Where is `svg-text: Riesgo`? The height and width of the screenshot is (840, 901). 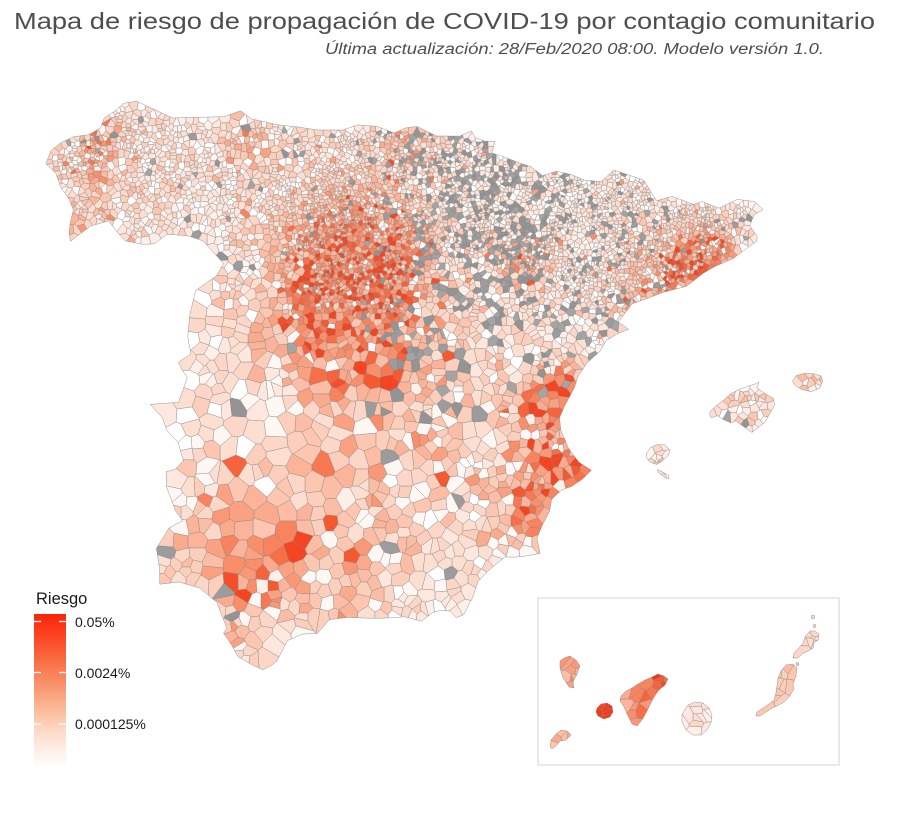
svg-text: Riesgo is located at coordinates (61, 599).